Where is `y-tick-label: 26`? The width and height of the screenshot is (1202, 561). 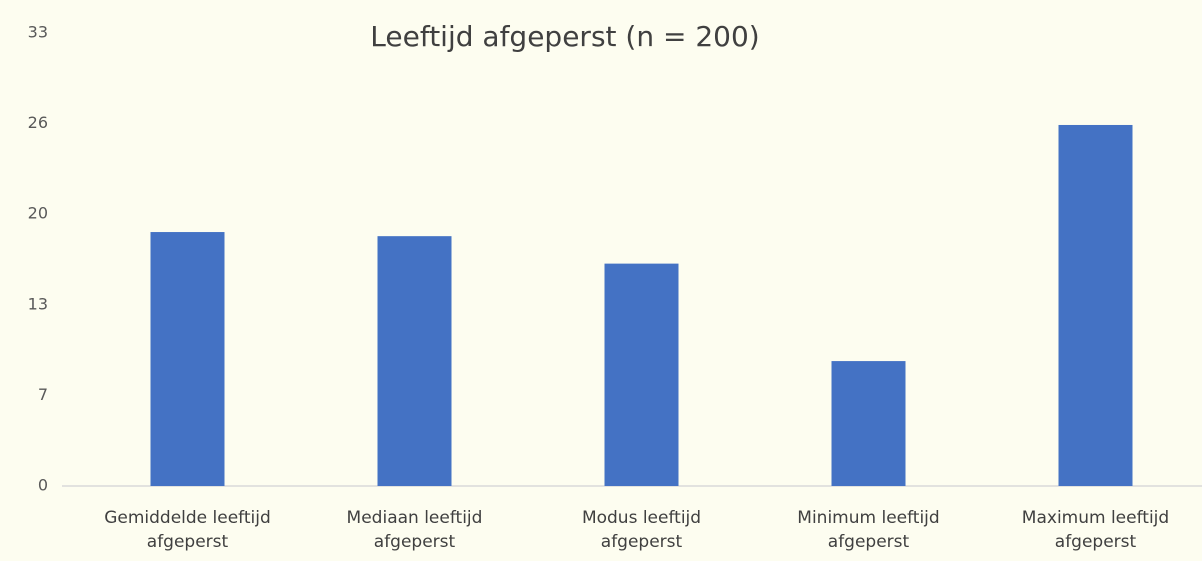
y-tick-label: 26 is located at coordinates (38, 122).